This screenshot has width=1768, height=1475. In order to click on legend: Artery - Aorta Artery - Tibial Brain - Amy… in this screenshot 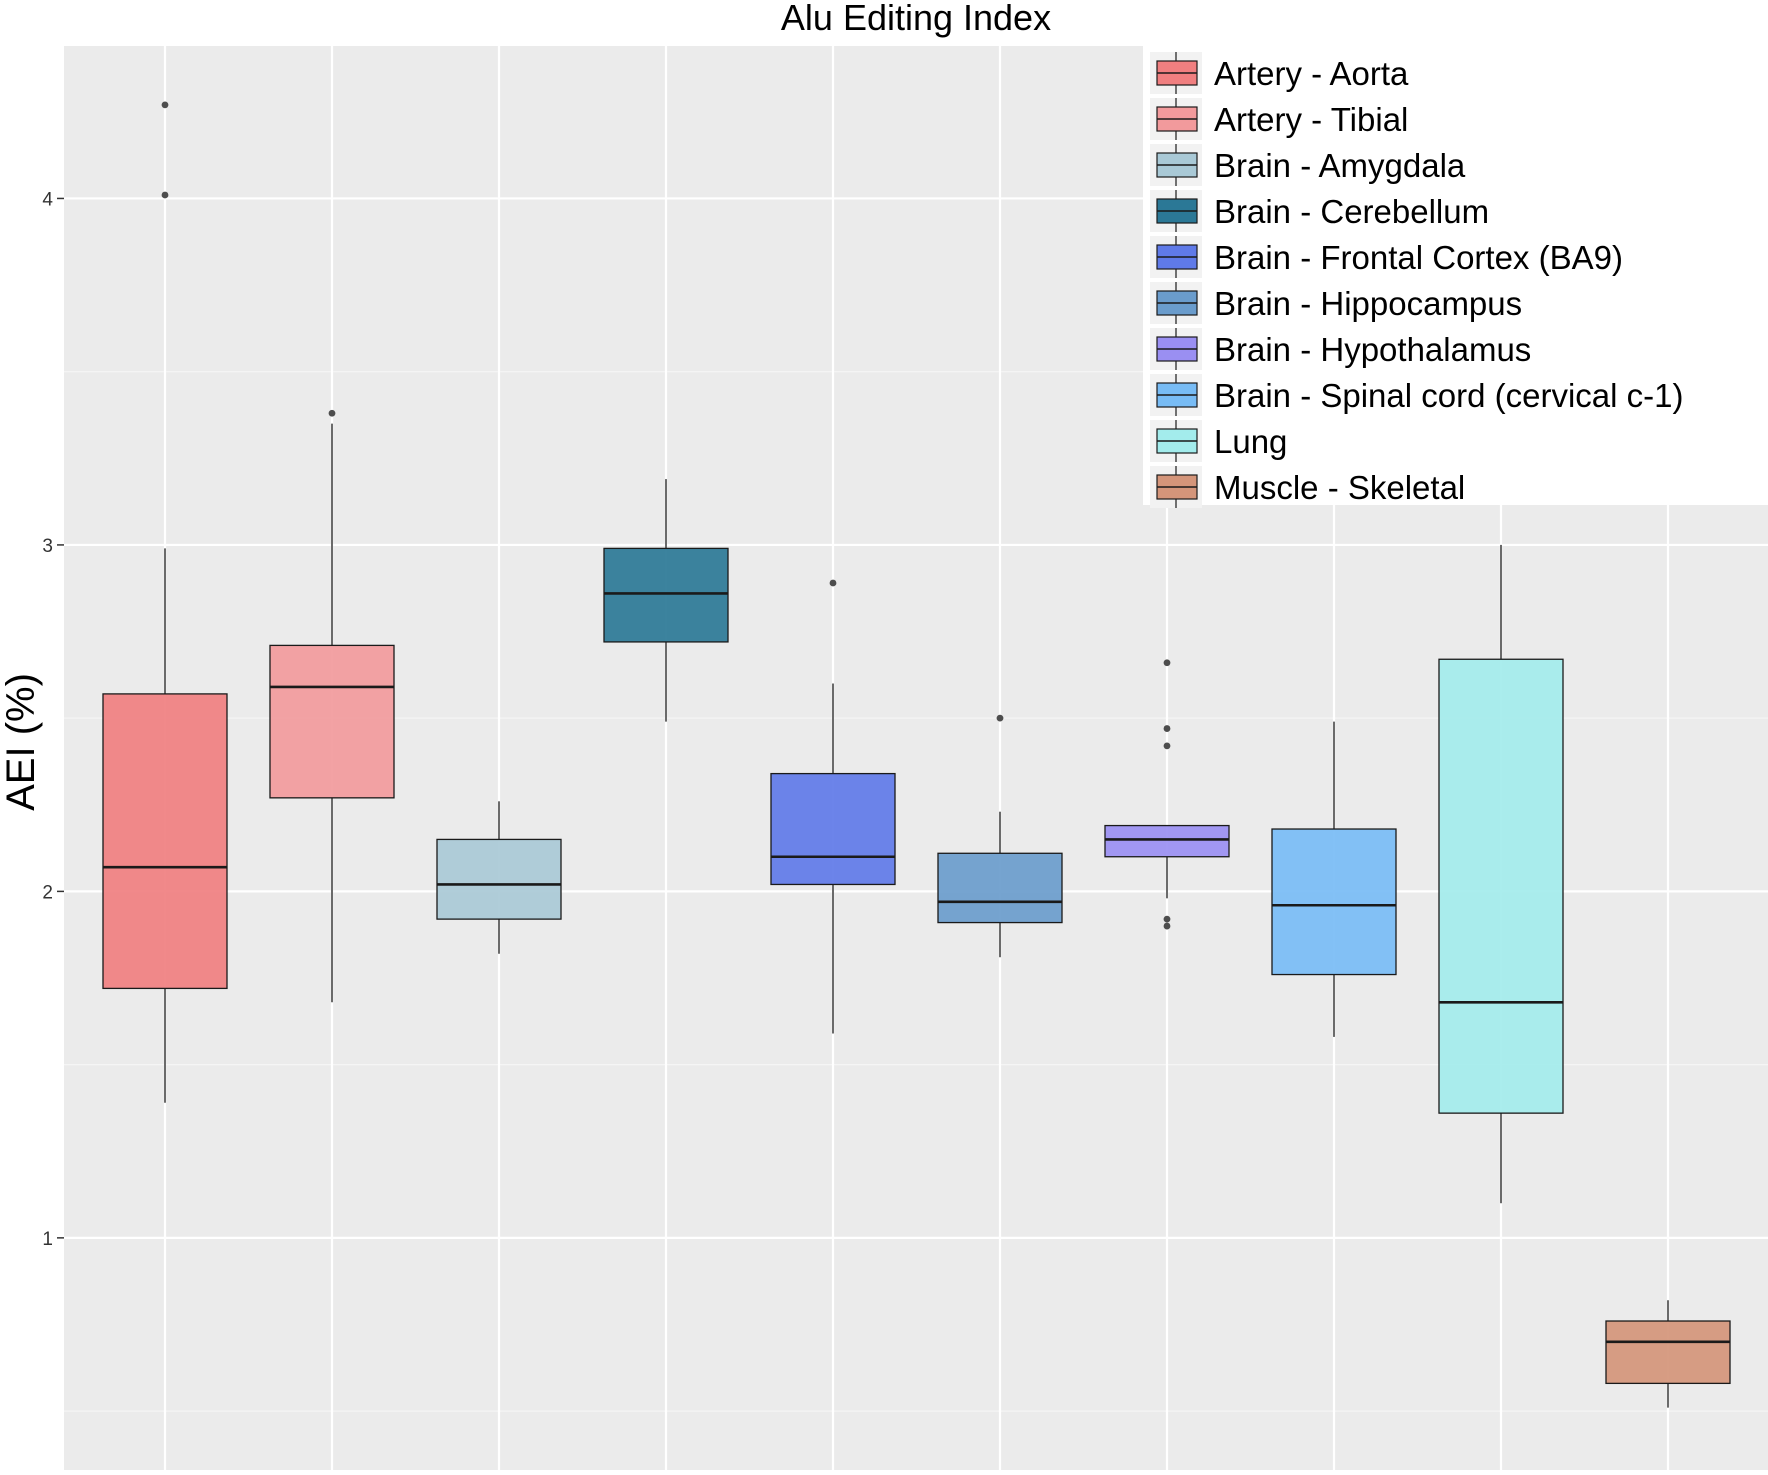, I will do `click(1455, 277)`.